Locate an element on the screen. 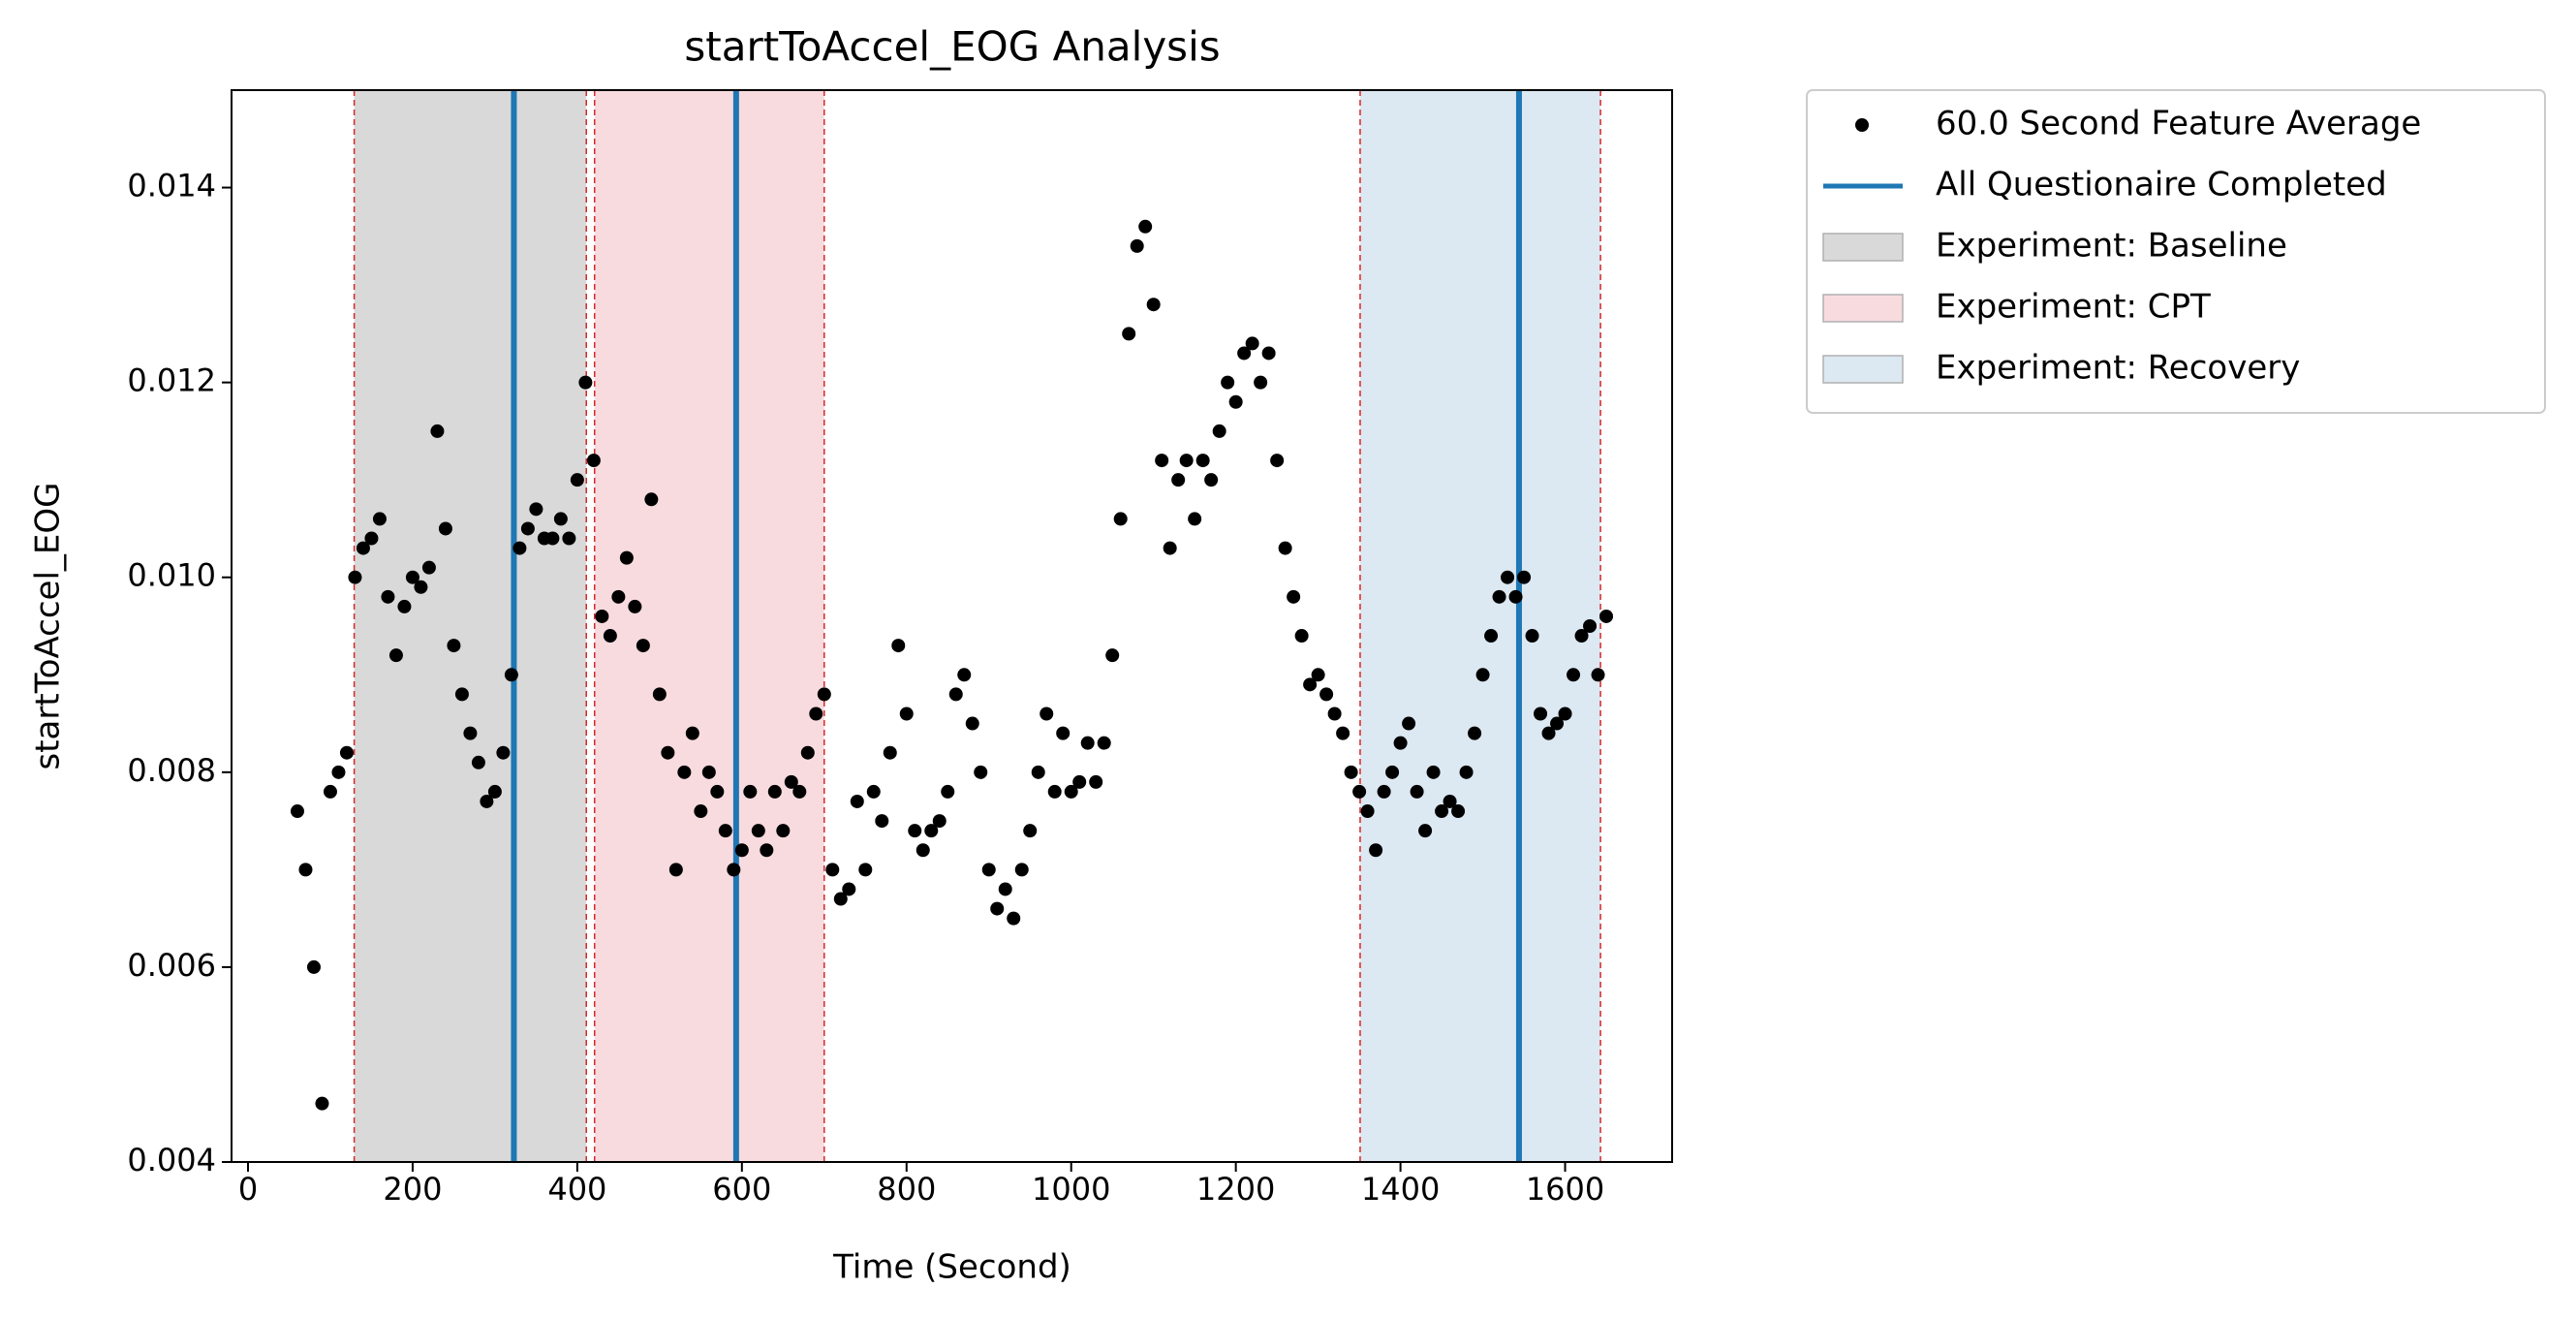 This screenshot has width=2576, height=1319. legend-label: All Questionaire Completed is located at coordinates (2161, 185).